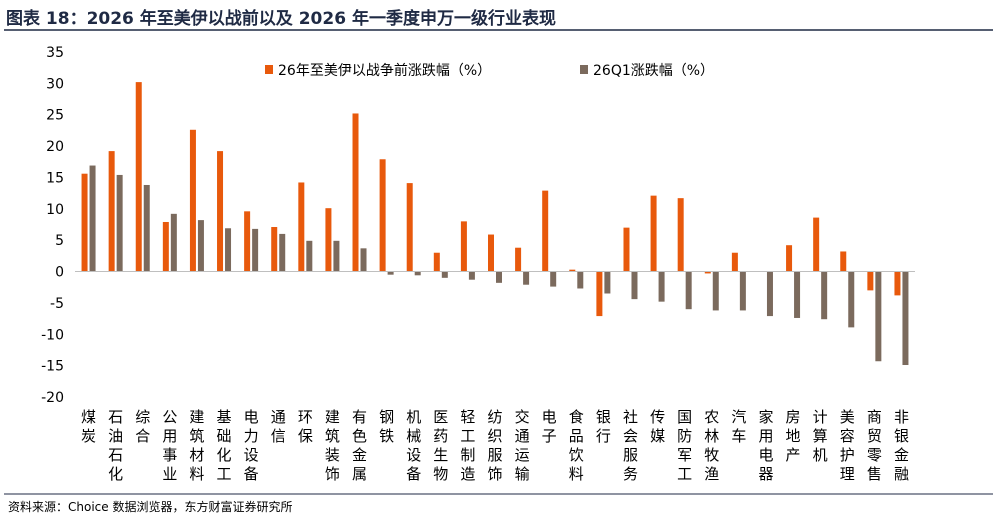 This screenshot has height=519, width=997. Describe the element at coordinates (115, 445) in the screenshot. I see `x-tick-label: 石油石化` at that location.